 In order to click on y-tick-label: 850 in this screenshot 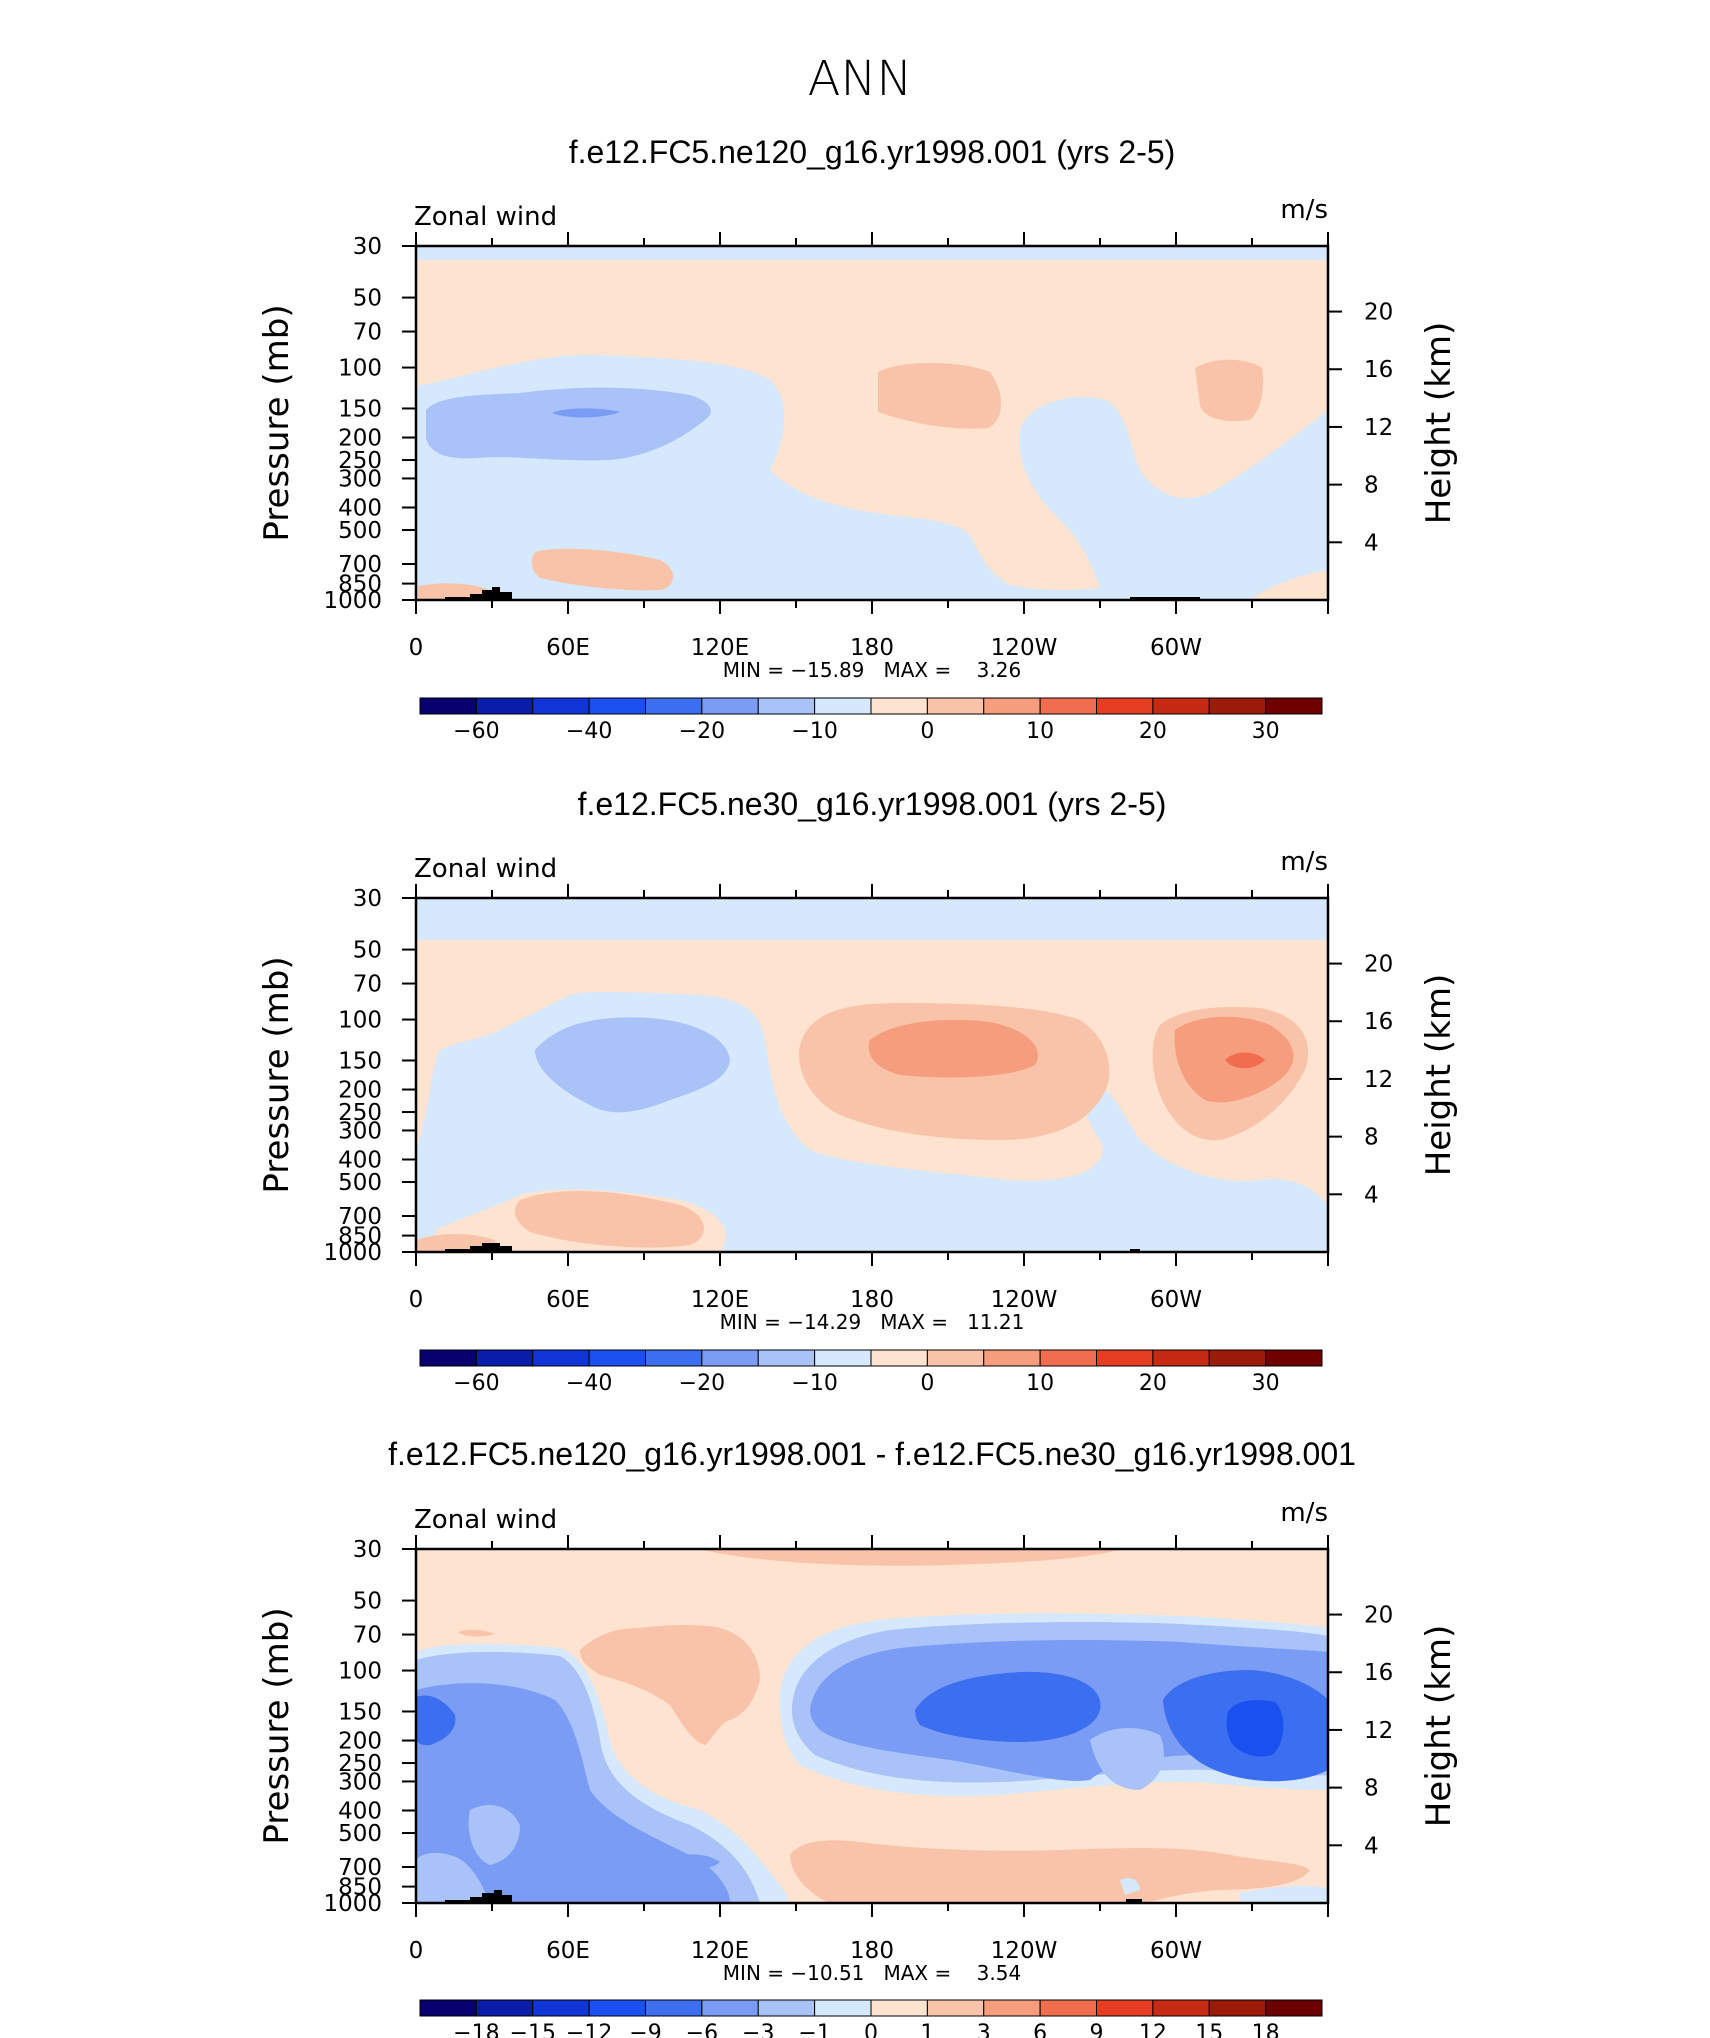, I will do `click(360, 1888)`.